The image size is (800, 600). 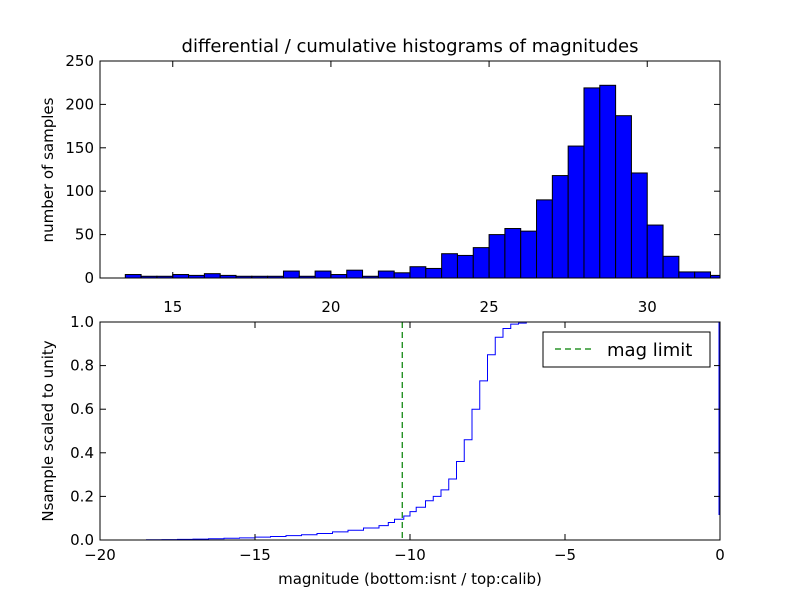 I want to click on histogram-x-tick-label: 20, so click(x=330, y=307).